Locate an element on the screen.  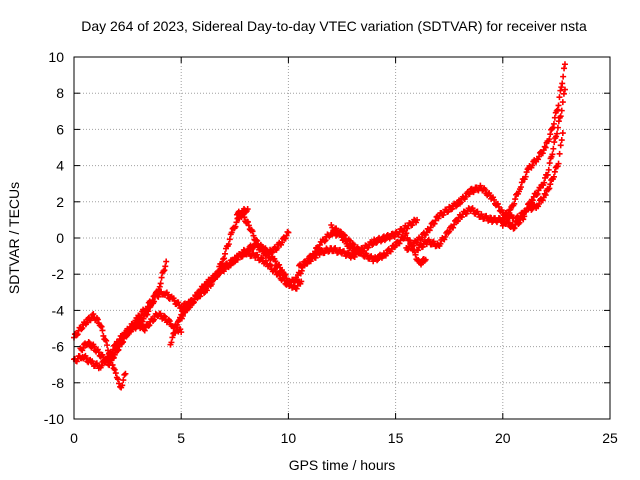
y-tick-label: -8 is located at coordinates (58, 383).